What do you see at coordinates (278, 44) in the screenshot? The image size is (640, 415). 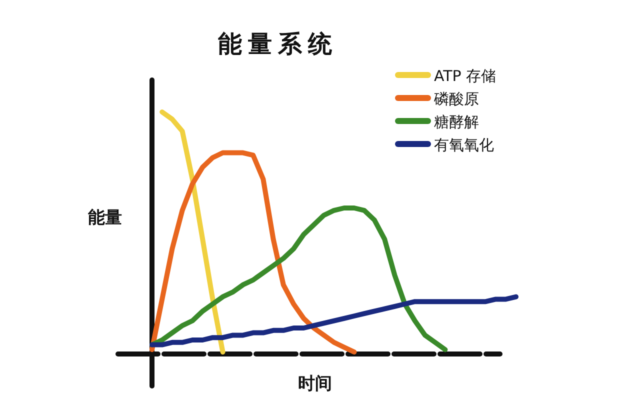 I see `chart-title: 能量系统` at bounding box center [278, 44].